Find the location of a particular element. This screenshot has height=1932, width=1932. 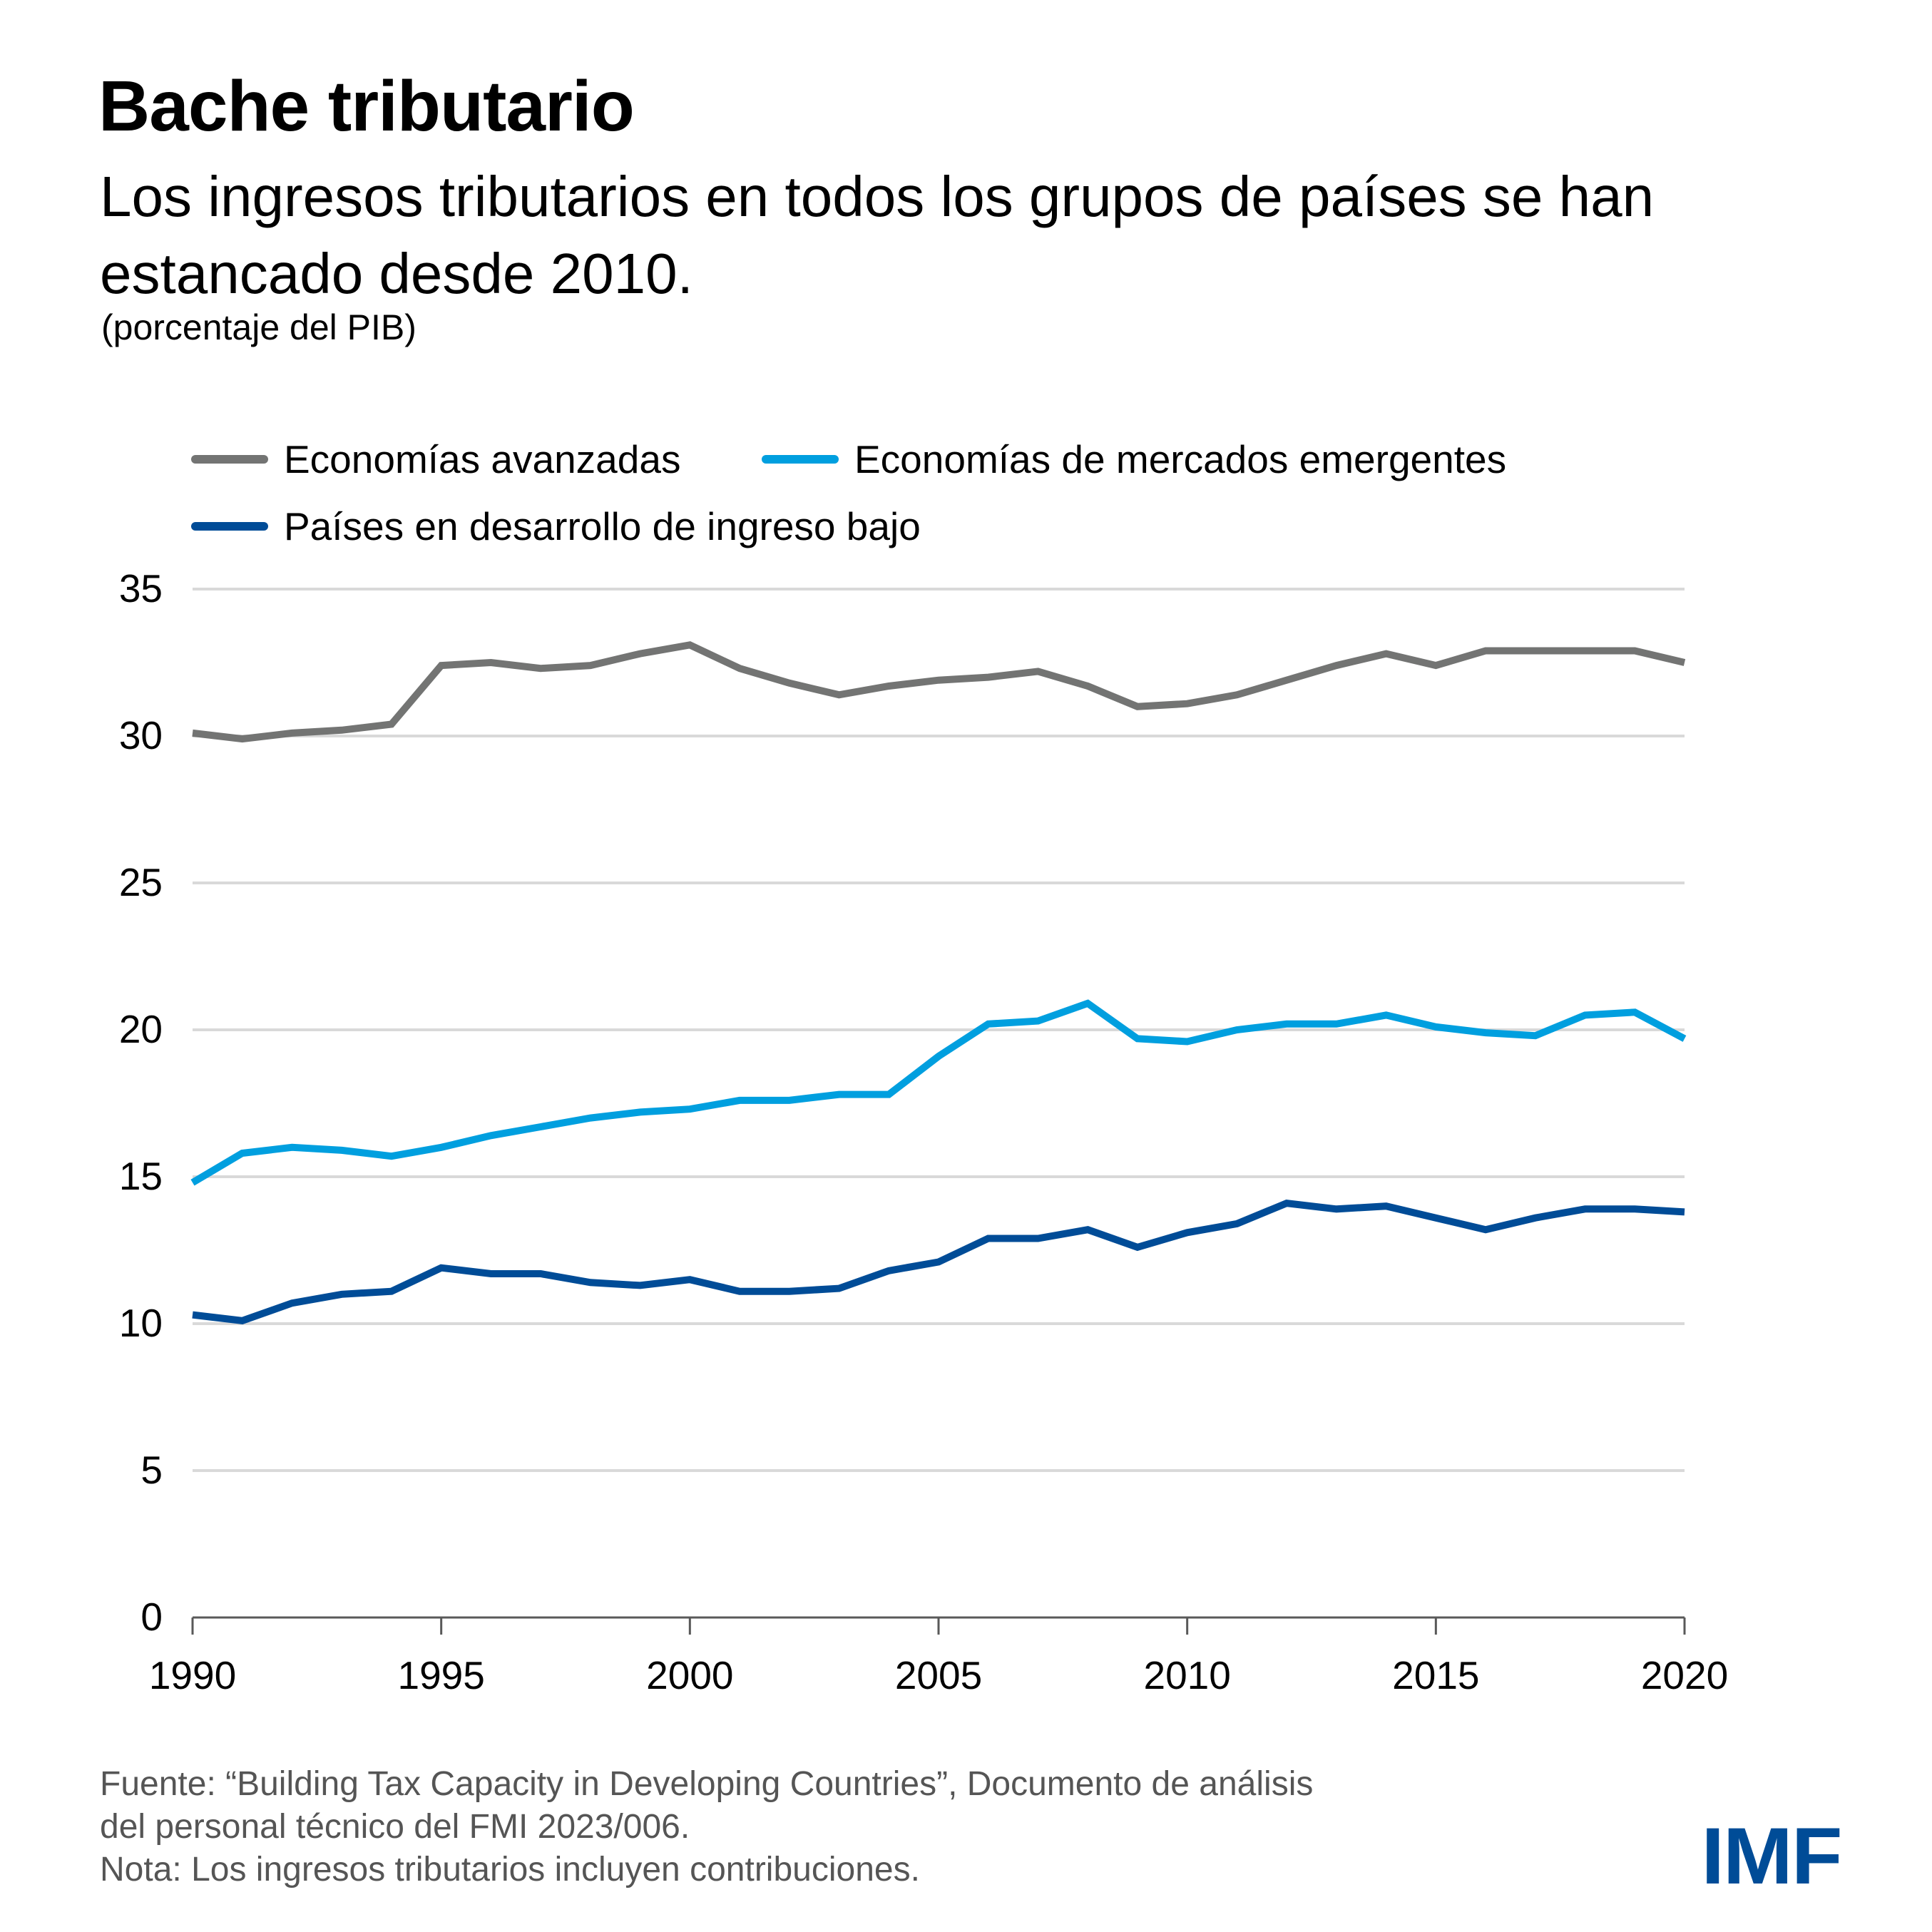

series-line-emerging is located at coordinates (938, 1092).